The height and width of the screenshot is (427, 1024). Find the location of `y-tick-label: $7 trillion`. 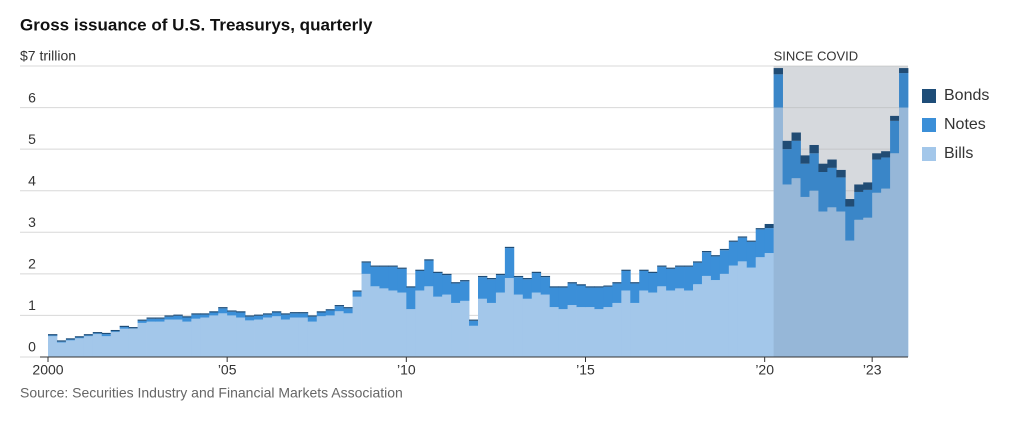

y-tick-label: $7 trillion is located at coordinates (48, 56).